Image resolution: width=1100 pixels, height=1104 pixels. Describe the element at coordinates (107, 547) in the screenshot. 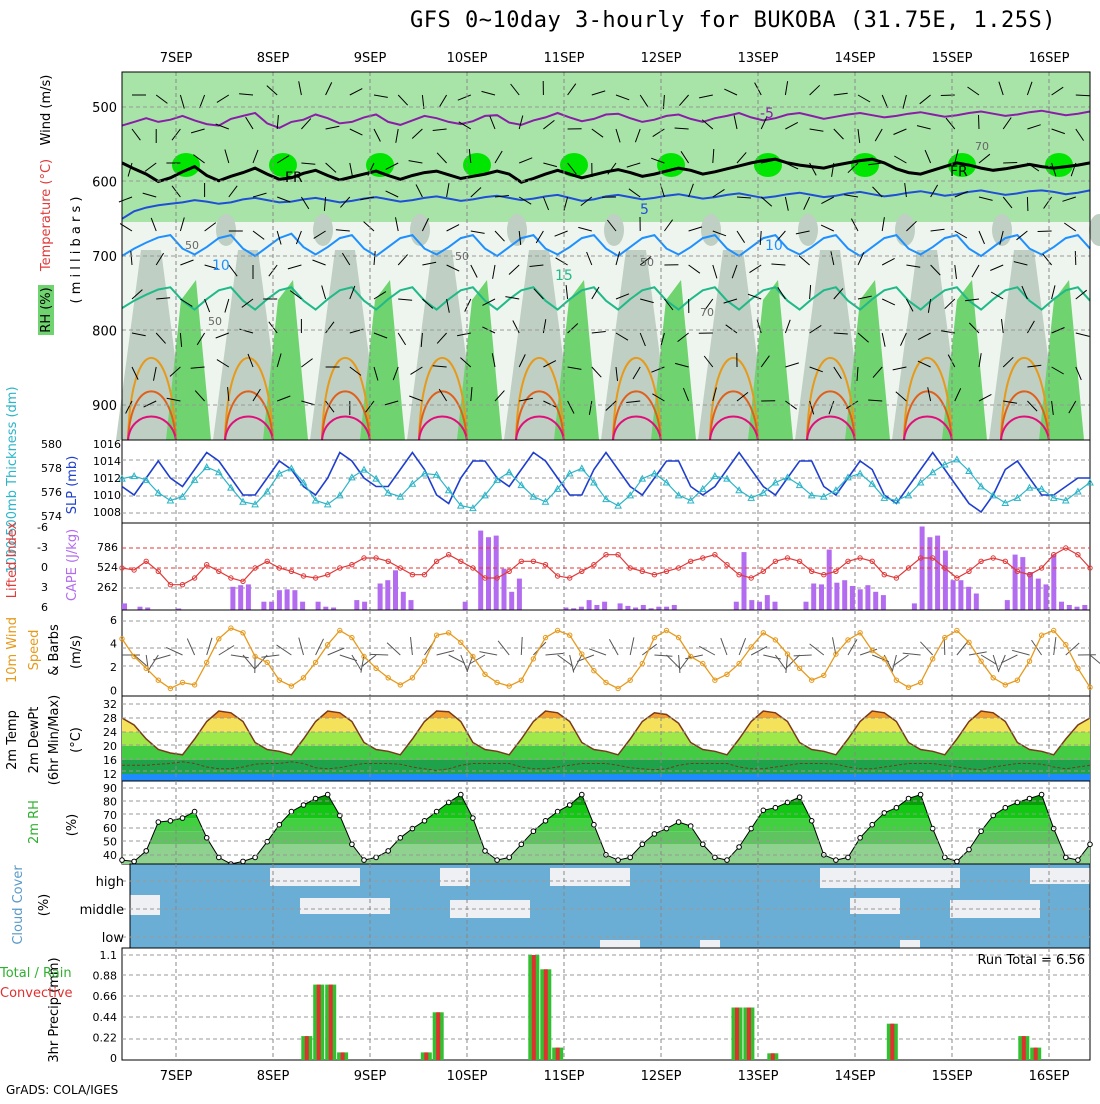

I see `cape-tick-label: 786` at that location.